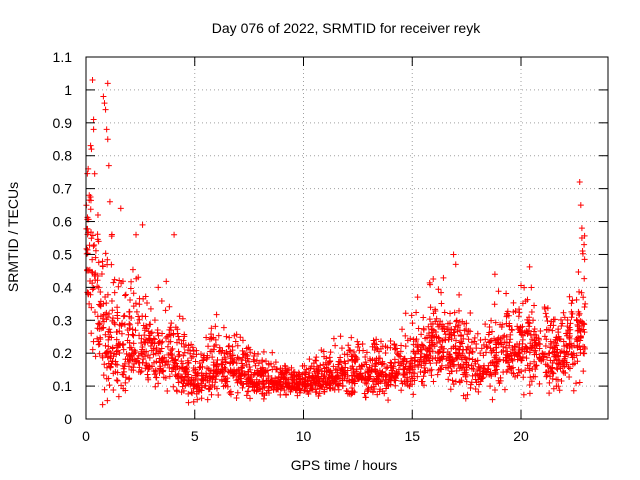 The image size is (640, 480). Describe the element at coordinates (304, 436) in the screenshot. I see `x-tick-label: 10` at that location.